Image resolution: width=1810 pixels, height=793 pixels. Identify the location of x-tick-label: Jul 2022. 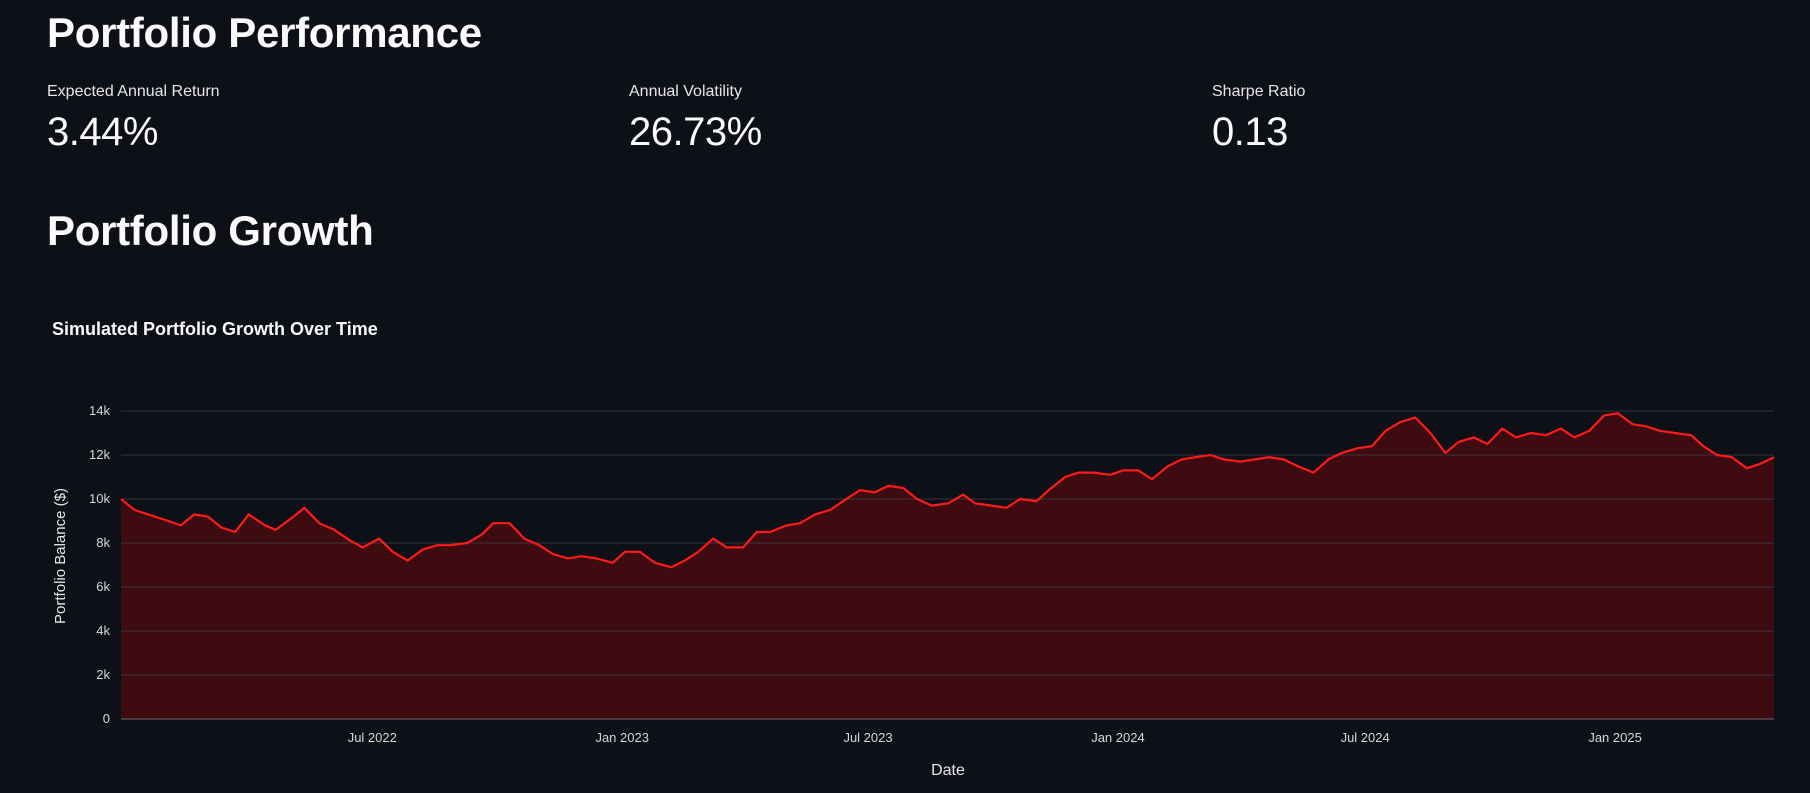
(372, 737).